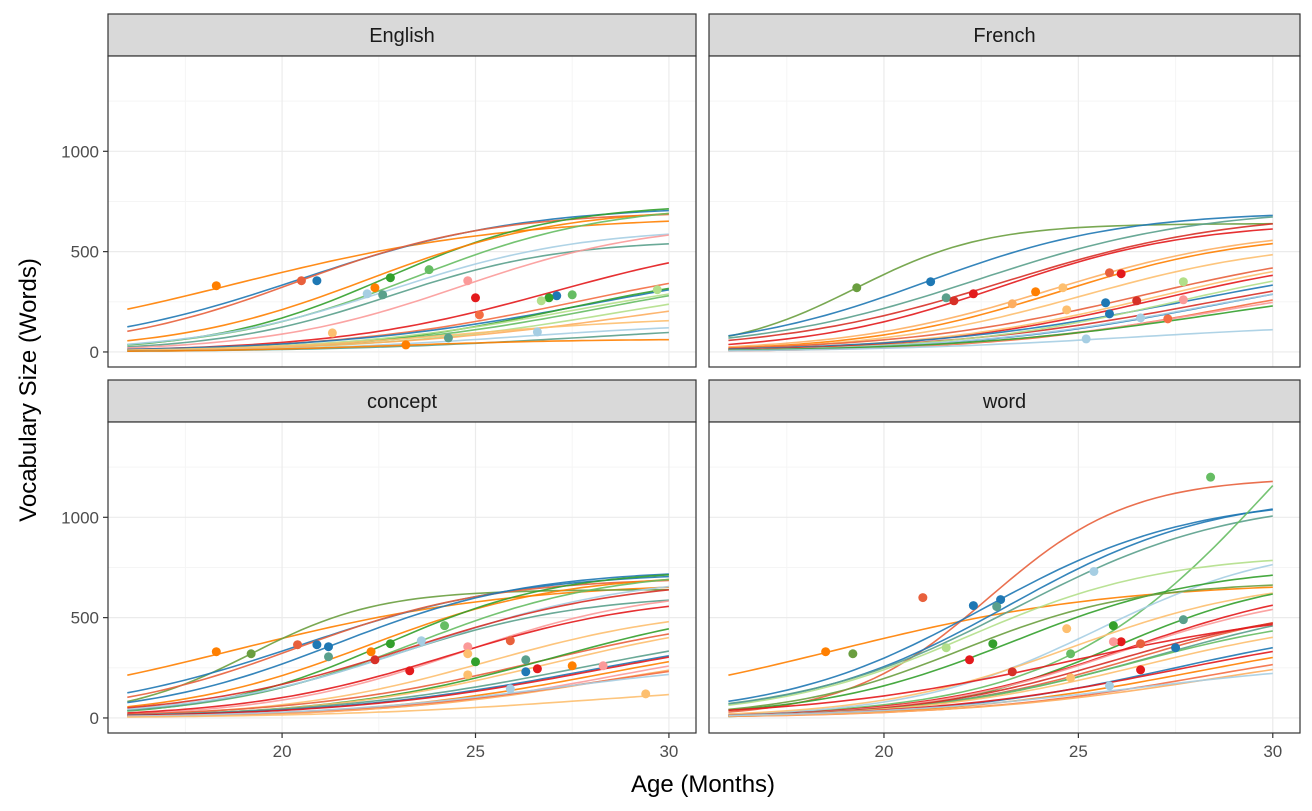  What do you see at coordinates (402, 35) in the screenshot?
I see `facet-strip` at bounding box center [402, 35].